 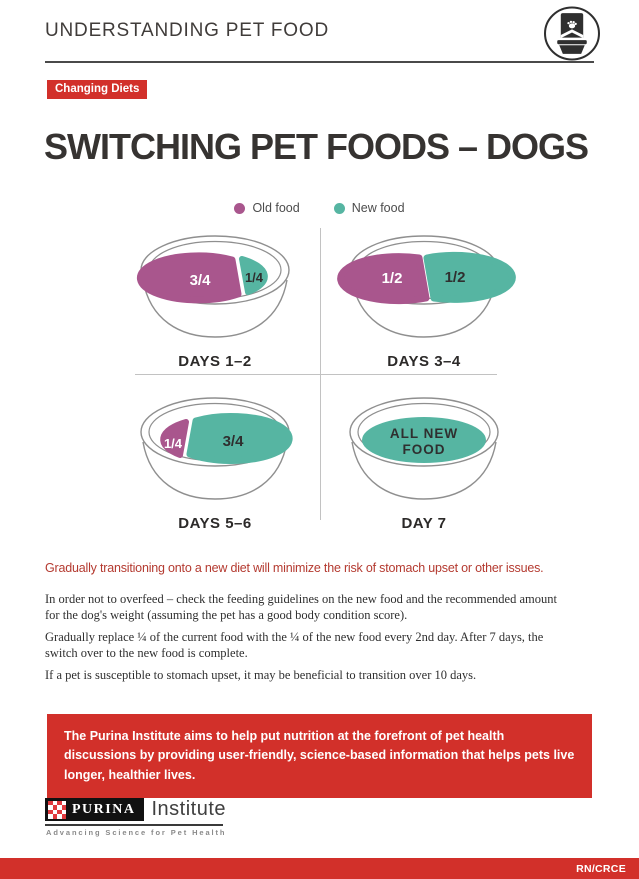 I want to click on bowl-caption: DAYS 3–4, so click(x=424, y=361).